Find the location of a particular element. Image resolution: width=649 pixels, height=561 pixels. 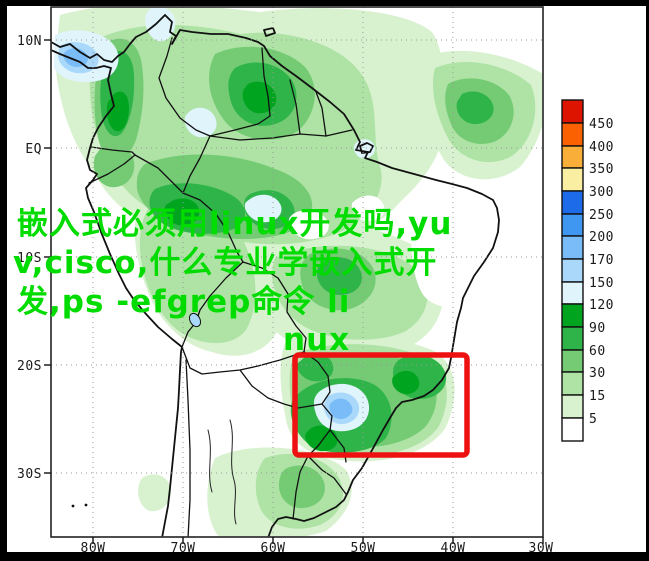

legend-label: 170 is located at coordinates (601, 260).